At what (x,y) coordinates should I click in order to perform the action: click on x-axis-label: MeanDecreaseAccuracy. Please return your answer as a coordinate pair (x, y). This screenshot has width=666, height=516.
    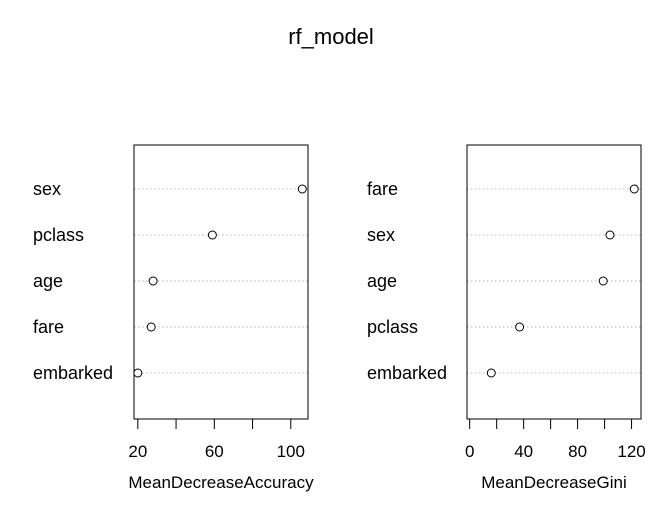
    Looking at the image, I should click on (221, 482).